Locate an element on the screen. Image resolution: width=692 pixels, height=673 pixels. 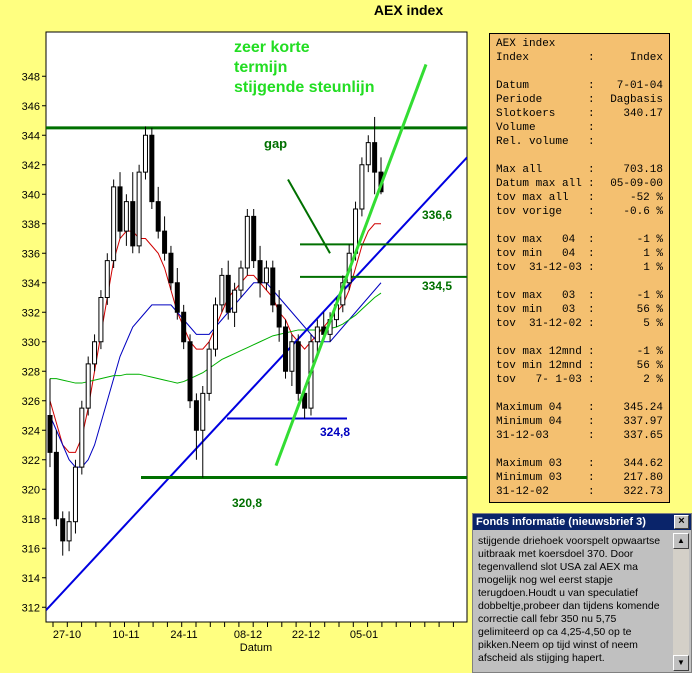
info-value: 340.17 is located at coordinates (643, 114).